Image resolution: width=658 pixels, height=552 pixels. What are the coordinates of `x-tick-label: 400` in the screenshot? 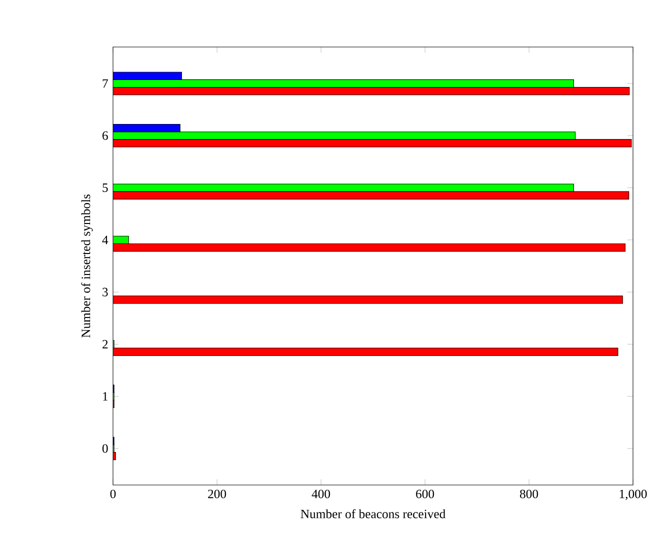 It's located at (321, 494).